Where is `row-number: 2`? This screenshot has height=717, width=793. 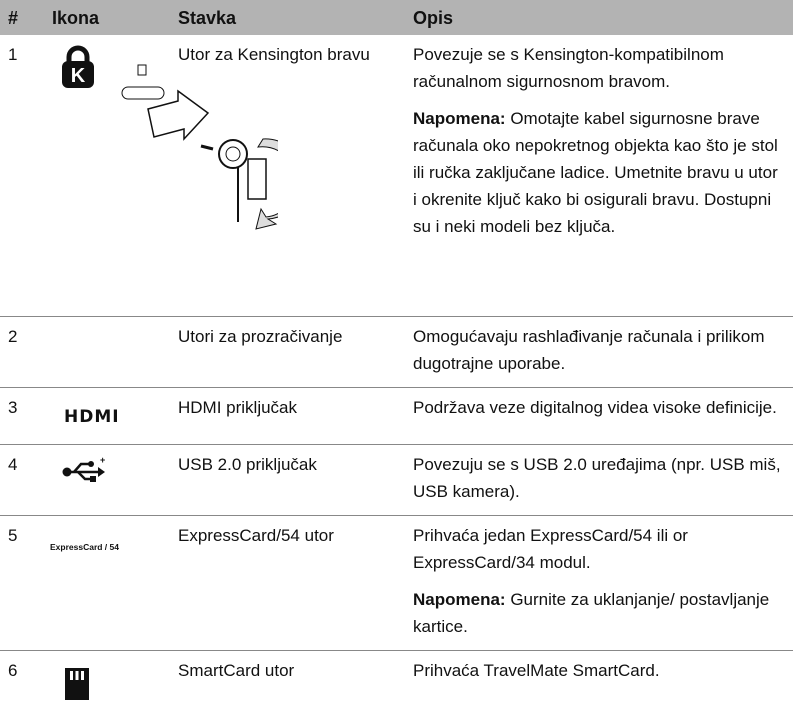
row-number: 2 is located at coordinates (22, 352).